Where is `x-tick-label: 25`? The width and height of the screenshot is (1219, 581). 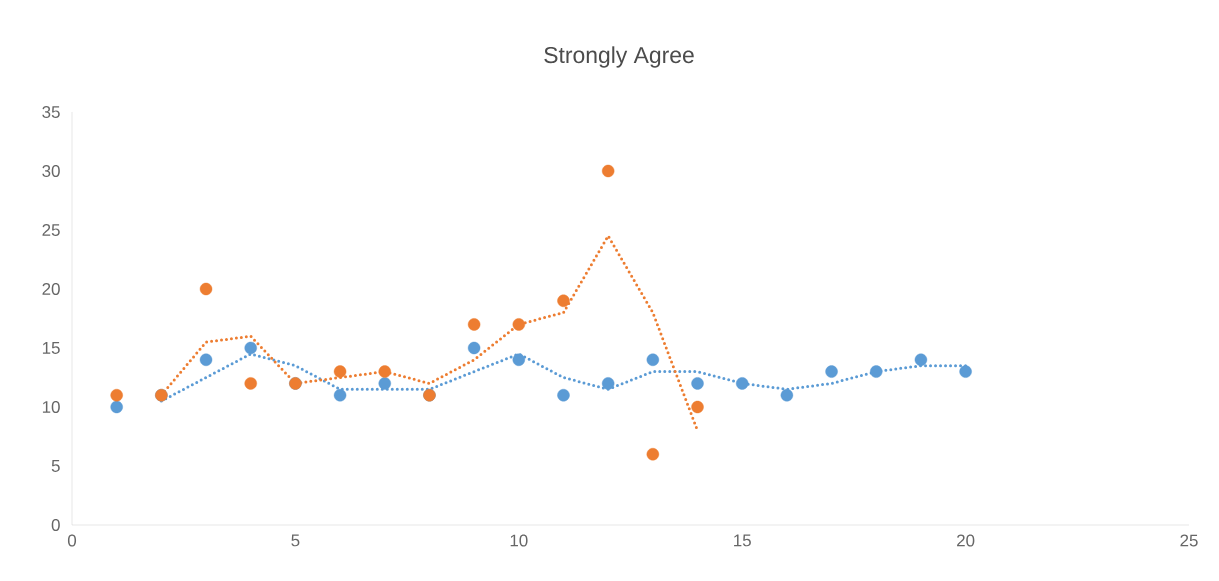
x-tick-label: 25 is located at coordinates (1189, 540).